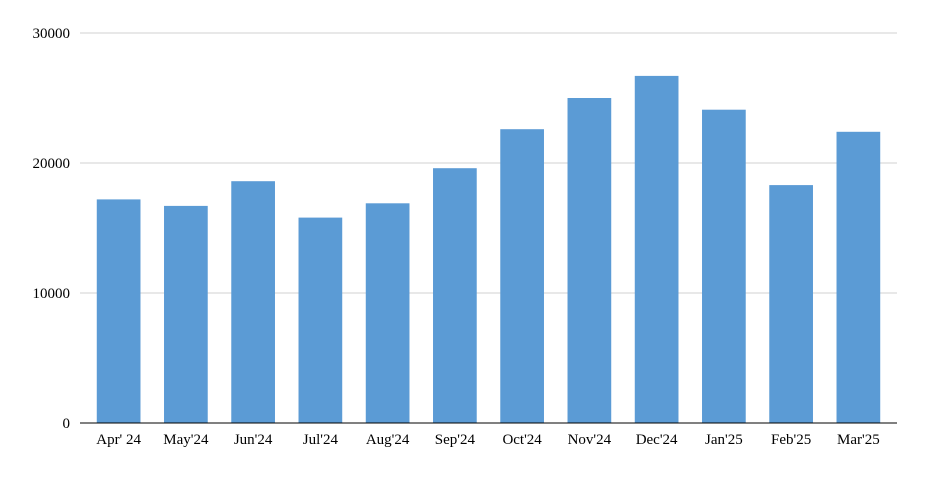  Describe the element at coordinates (657, 440) in the screenshot. I see `x-tick-label: Dec'24` at that location.